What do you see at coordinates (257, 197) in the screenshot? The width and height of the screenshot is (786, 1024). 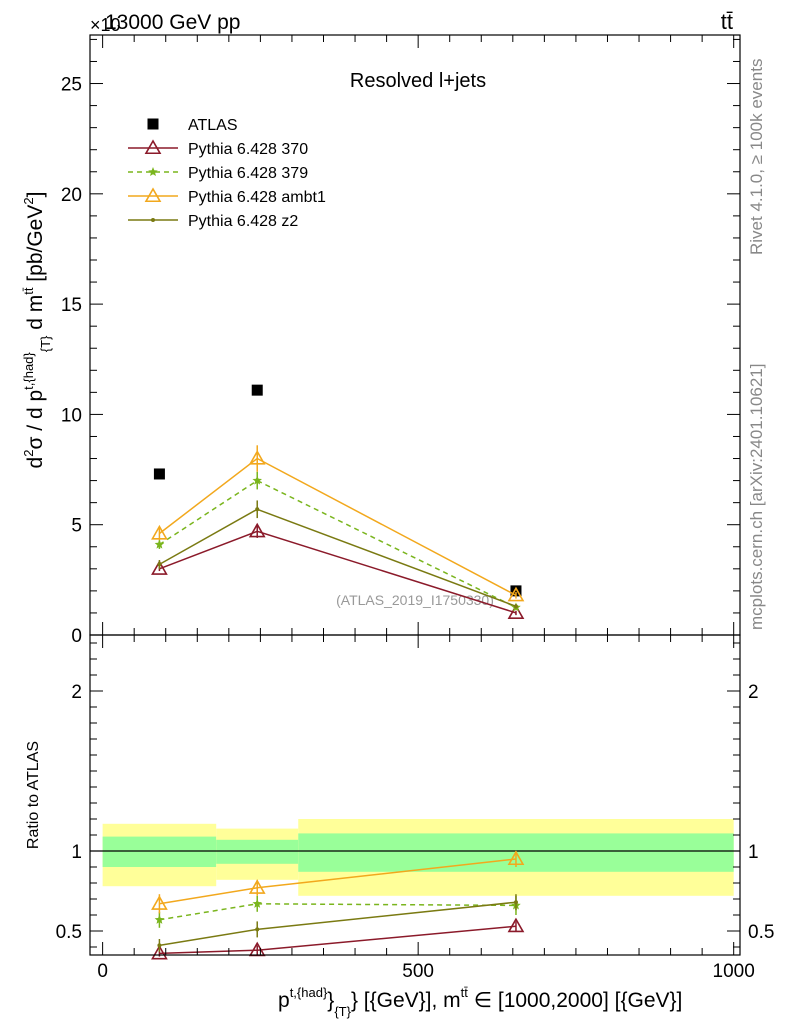 I see `legend-label: Pythia 6.428 ambt1` at bounding box center [257, 197].